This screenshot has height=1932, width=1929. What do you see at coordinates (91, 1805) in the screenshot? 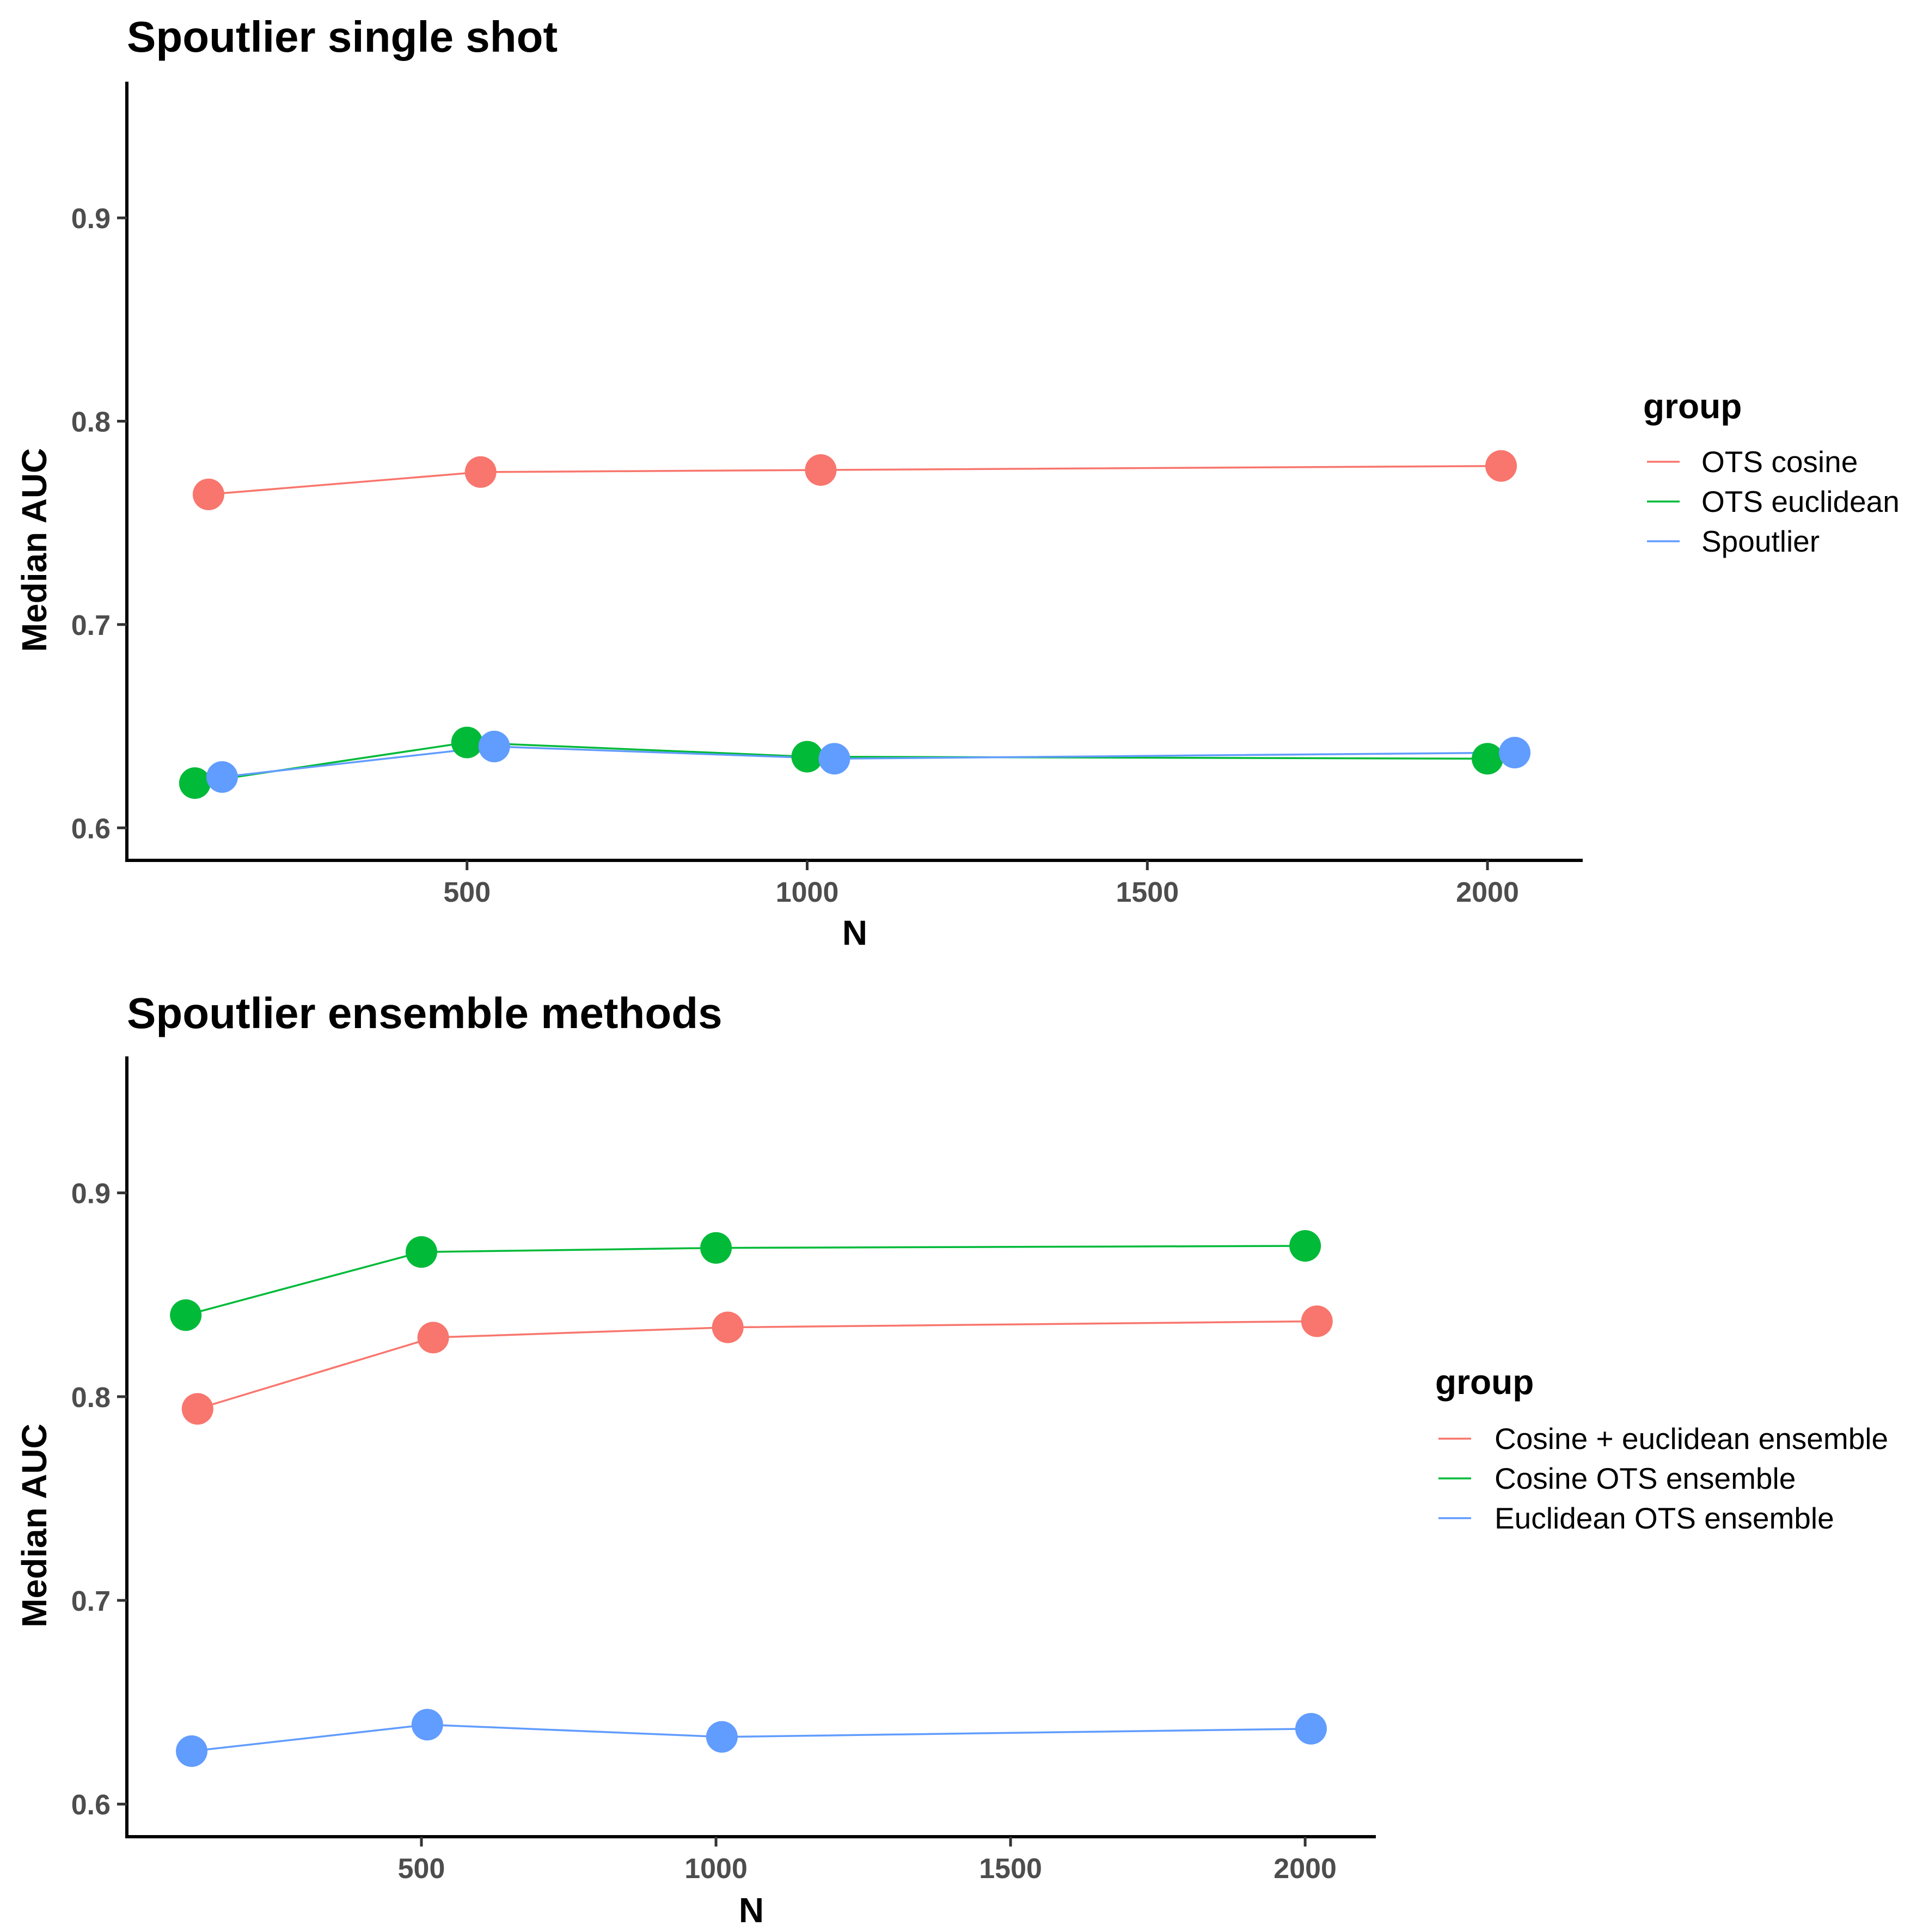
I see `chart2-y-tick-label: 0.6` at bounding box center [91, 1805].